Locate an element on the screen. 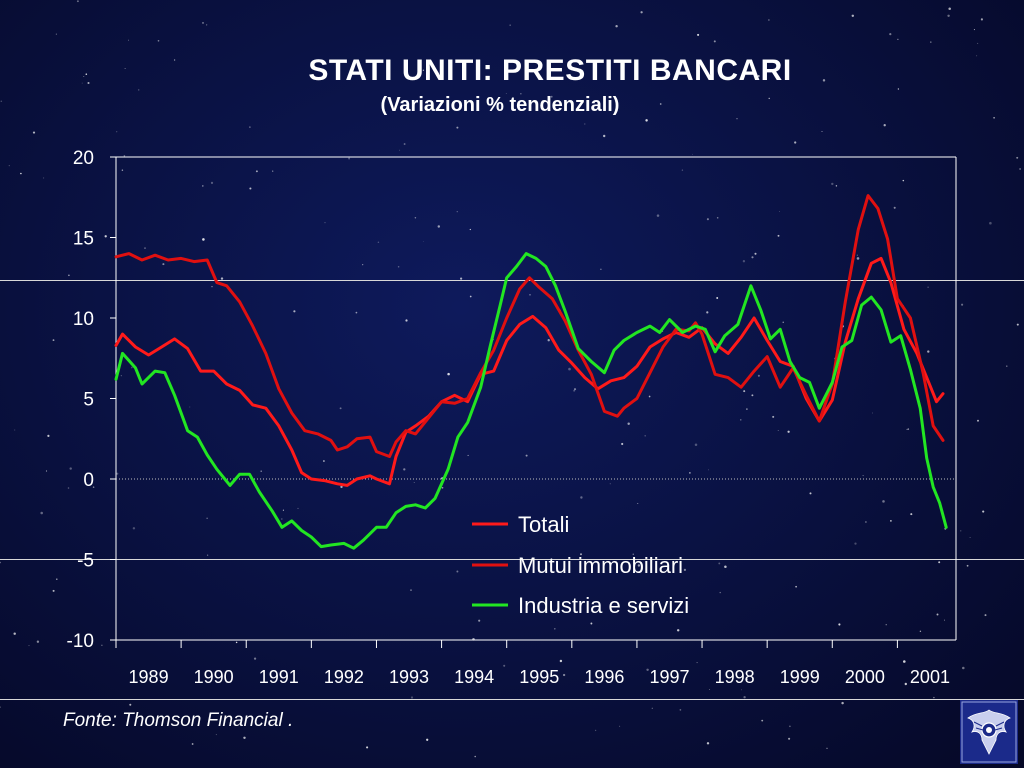 This screenshot has height=768, width=1024. y-tick-label: -10 is located at coordinates (80, 641).